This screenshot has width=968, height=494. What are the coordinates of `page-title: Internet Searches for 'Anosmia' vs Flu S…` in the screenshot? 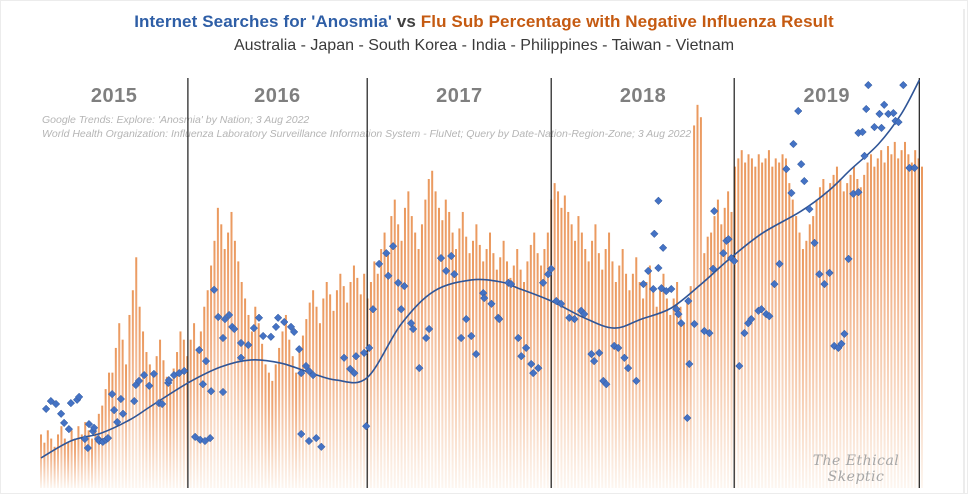 It's located at (484, 22).